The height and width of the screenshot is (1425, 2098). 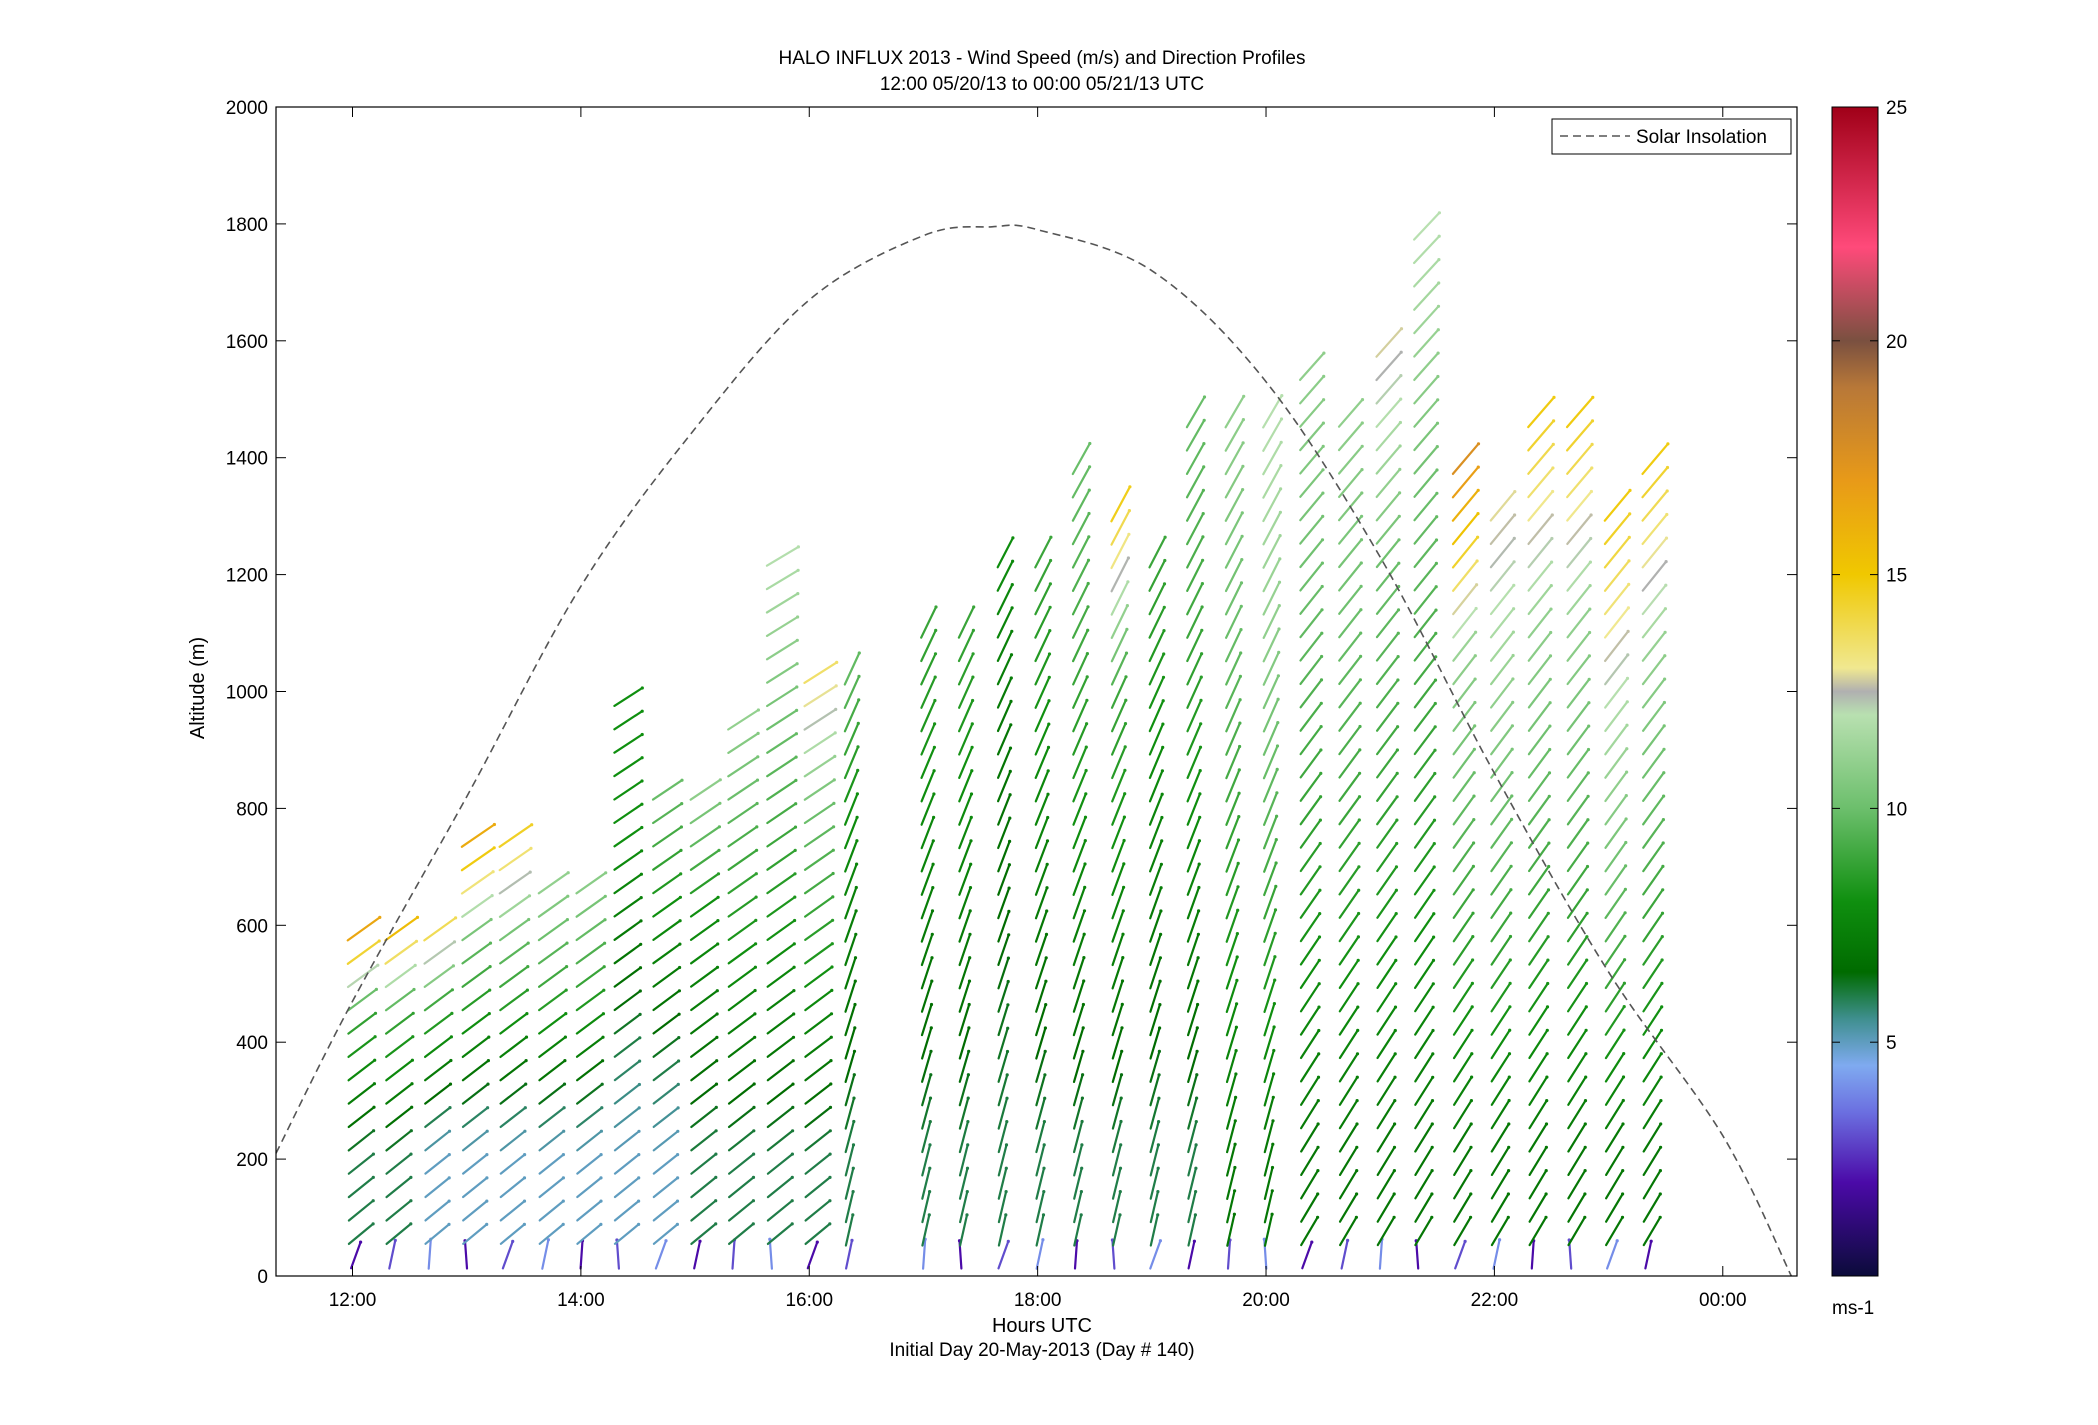 What do you see at coordinates (247, 225) in the screenshot?
I see `y-tick-label: 1800` at bounding box center [247, 225].